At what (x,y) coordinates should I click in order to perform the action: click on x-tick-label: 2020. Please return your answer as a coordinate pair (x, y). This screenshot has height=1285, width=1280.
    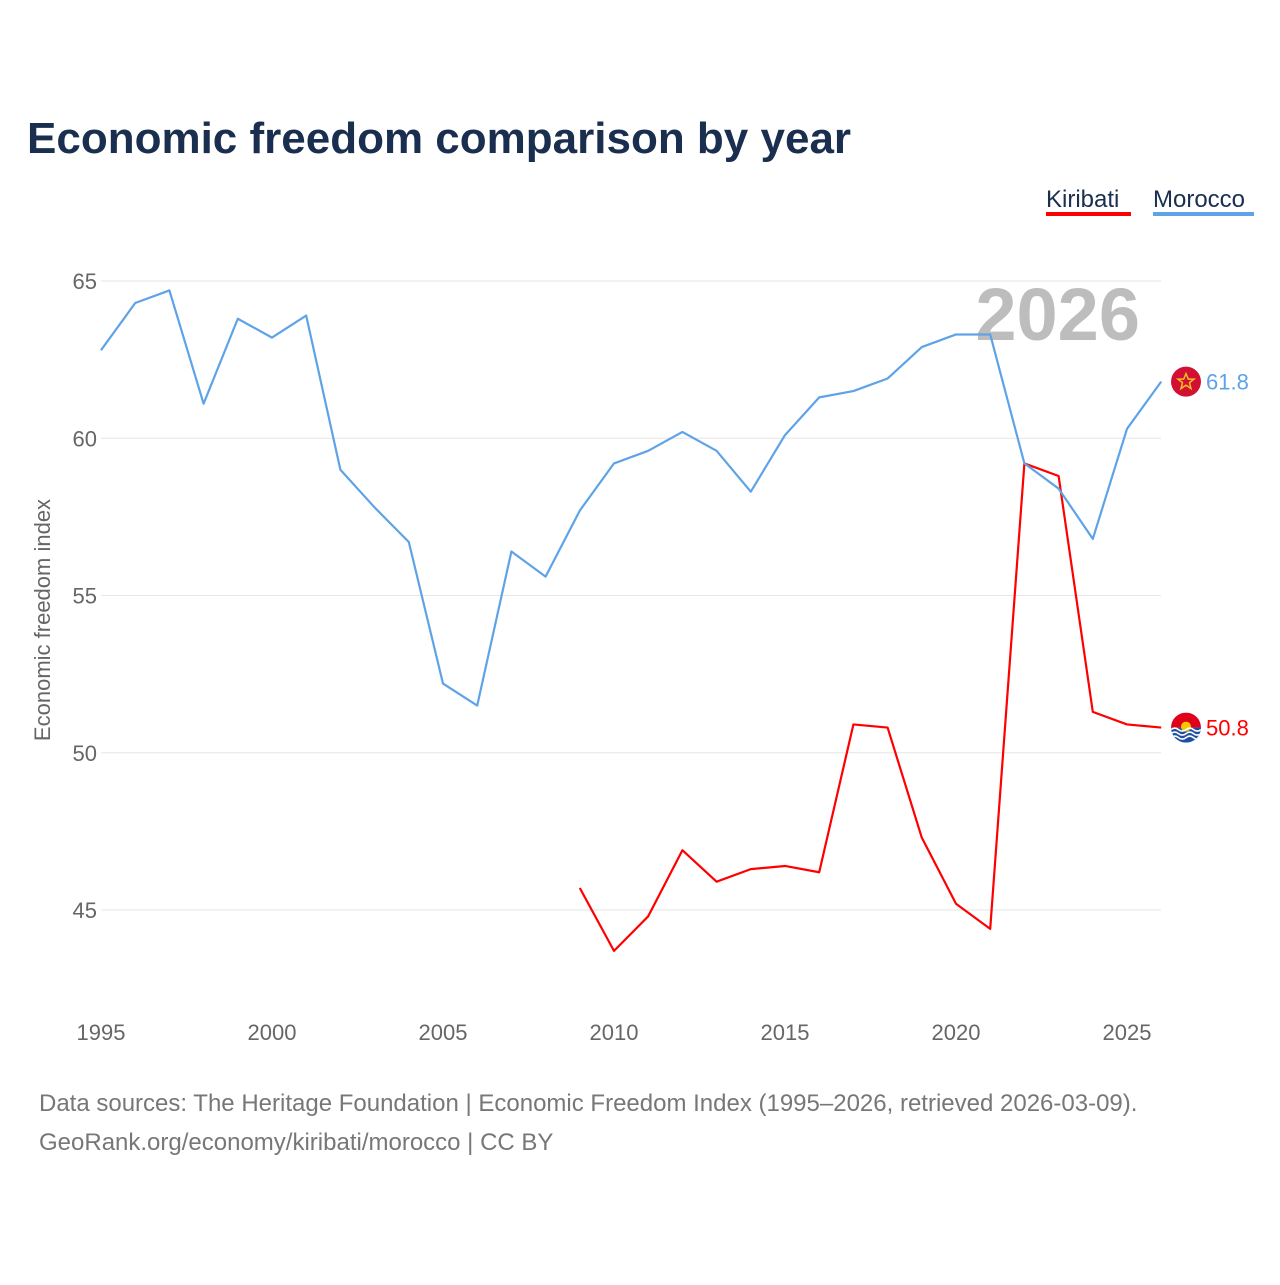
    Looking at the image, I should click on (956, 1032).